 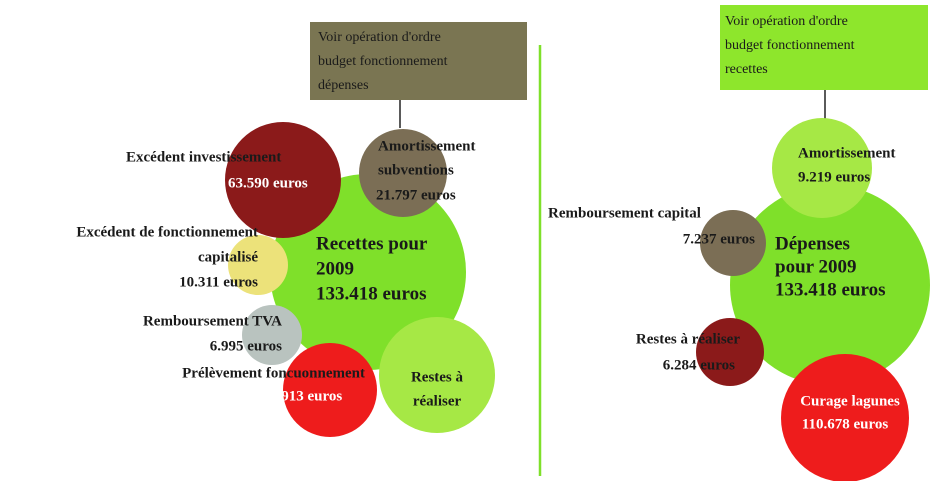 What do you see at coordinates (416, 195) in the screenshot?
I see `bubble-amount: 21.797 euros` at bounding box center [416, 195].